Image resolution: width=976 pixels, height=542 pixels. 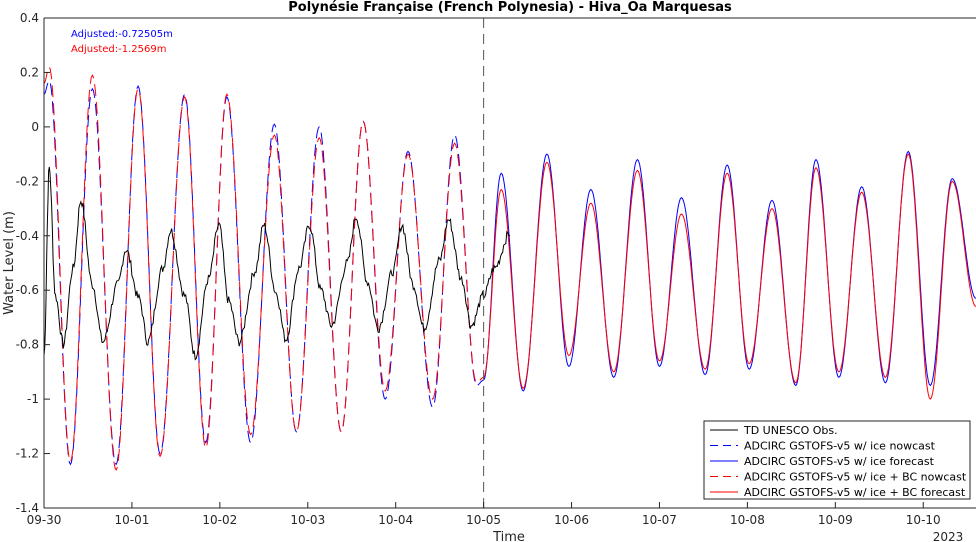 What do you see at coordinates (27, 345) in the screenshot?
I see `y-tick-label: -0.8` at bounding box center [27, 345].